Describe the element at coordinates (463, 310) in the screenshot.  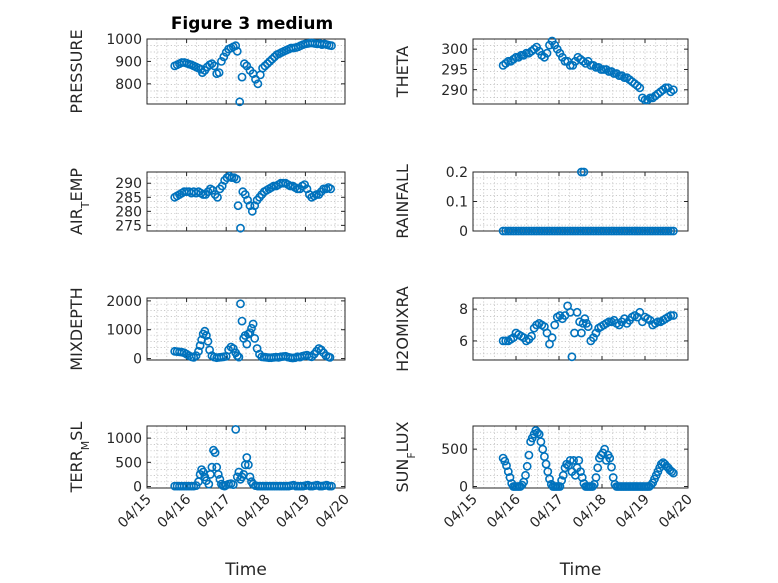
I see `y-tick-label: 8` at that location.